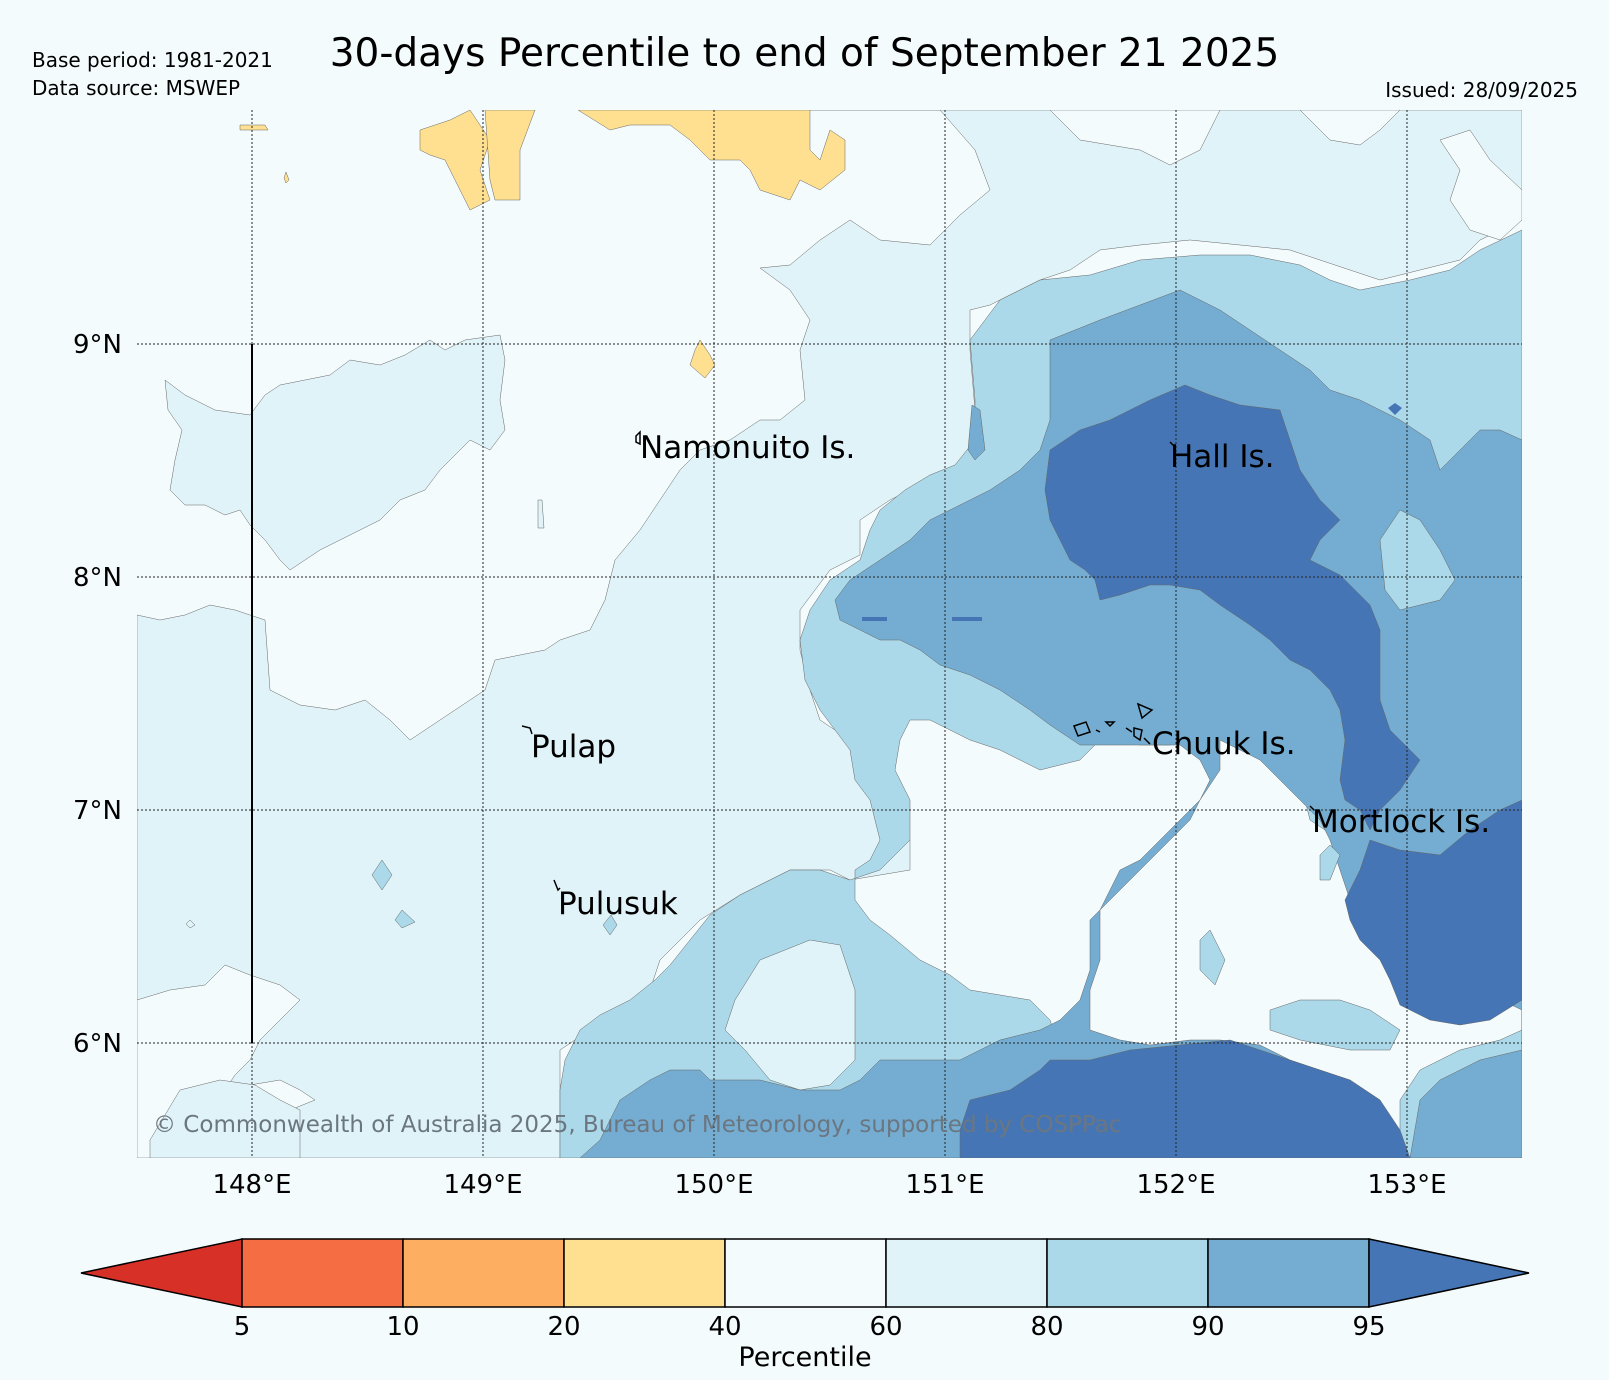 The width and height of the screenshot is (1609, 1380). What do you see at coordinates (1312, 808) in the screenshot?
I see `mortlock-outline` at bounding box center [1312, 808].